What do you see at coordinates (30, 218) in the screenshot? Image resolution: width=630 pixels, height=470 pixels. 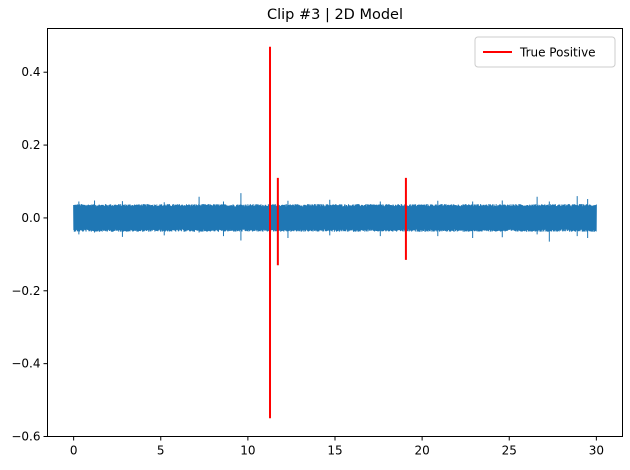 I see `y-tick-label: 0.0` at bounding box center [30, 218].